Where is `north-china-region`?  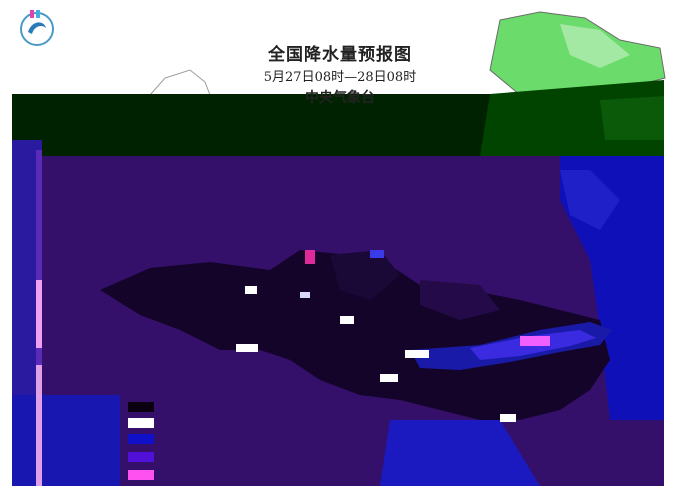 north-china-region is located at coordinates (365, 275).